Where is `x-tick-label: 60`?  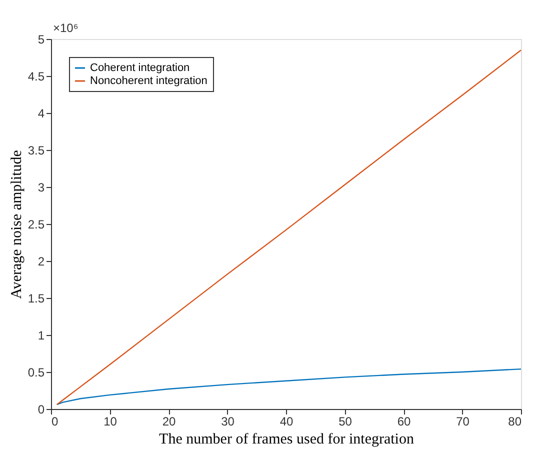
x-tick-label: 60 is located at coordinates (404, 421).